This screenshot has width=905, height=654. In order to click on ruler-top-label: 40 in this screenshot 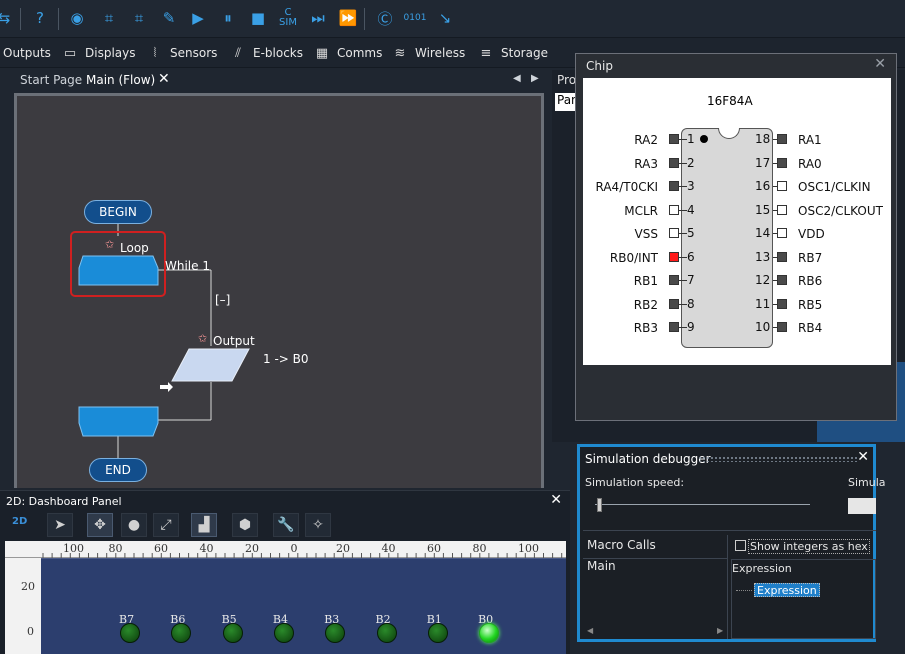, I will do `click(206, 548)`.